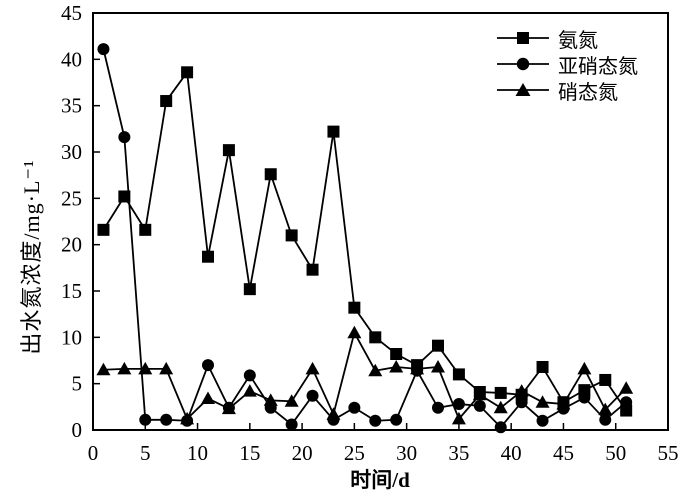 Image resolution: width=700 pixels, height=498 pixels. Describe the element at coordinates (302, 453) in the screenshot. I see `x-tick-label: 20` at that location.